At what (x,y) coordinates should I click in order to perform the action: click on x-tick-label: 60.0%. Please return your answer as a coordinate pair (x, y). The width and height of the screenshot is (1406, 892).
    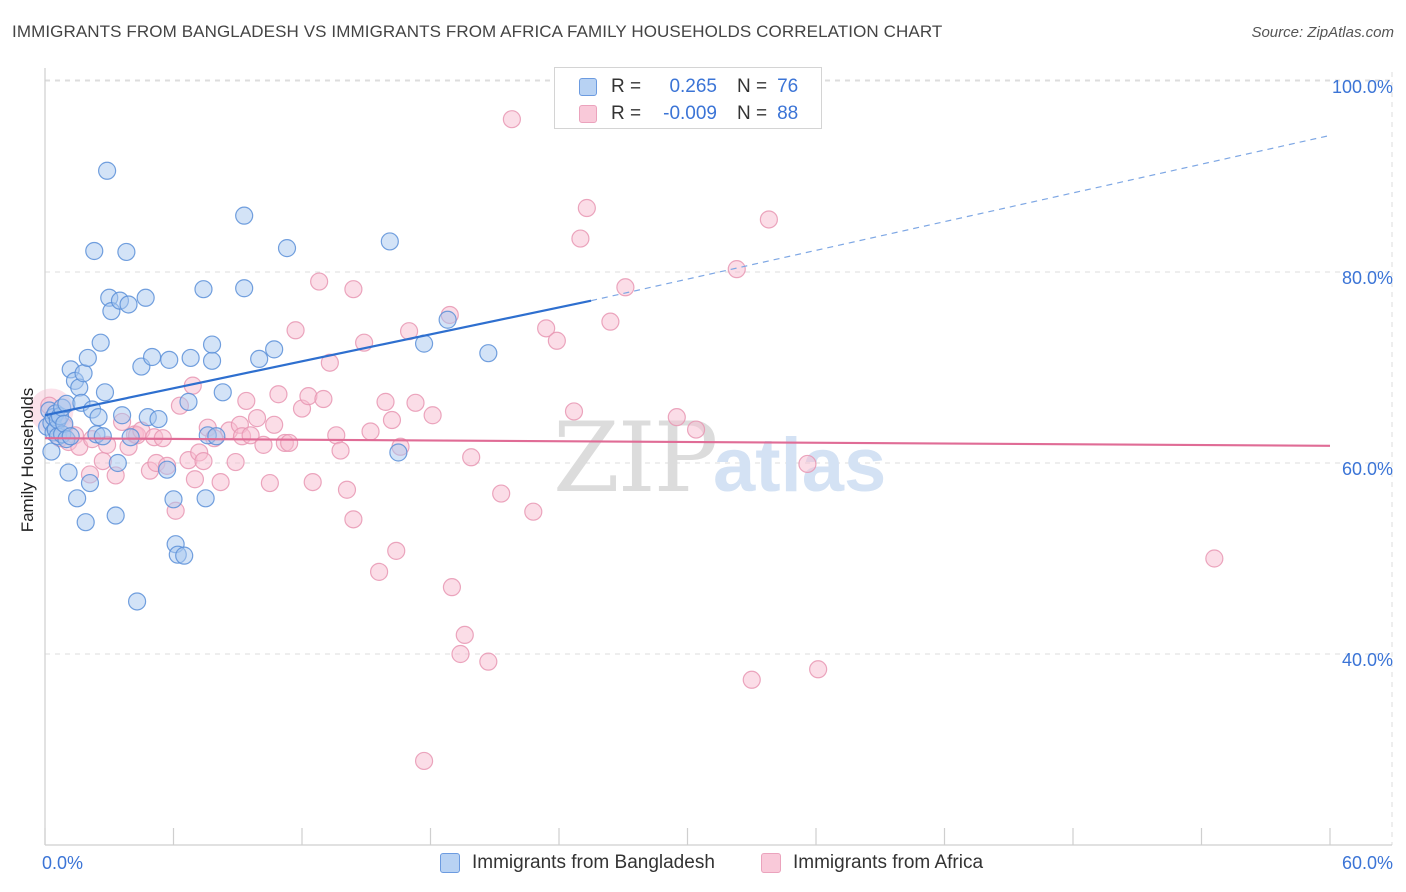
    Looking at the image, I should click on (1367, 863).